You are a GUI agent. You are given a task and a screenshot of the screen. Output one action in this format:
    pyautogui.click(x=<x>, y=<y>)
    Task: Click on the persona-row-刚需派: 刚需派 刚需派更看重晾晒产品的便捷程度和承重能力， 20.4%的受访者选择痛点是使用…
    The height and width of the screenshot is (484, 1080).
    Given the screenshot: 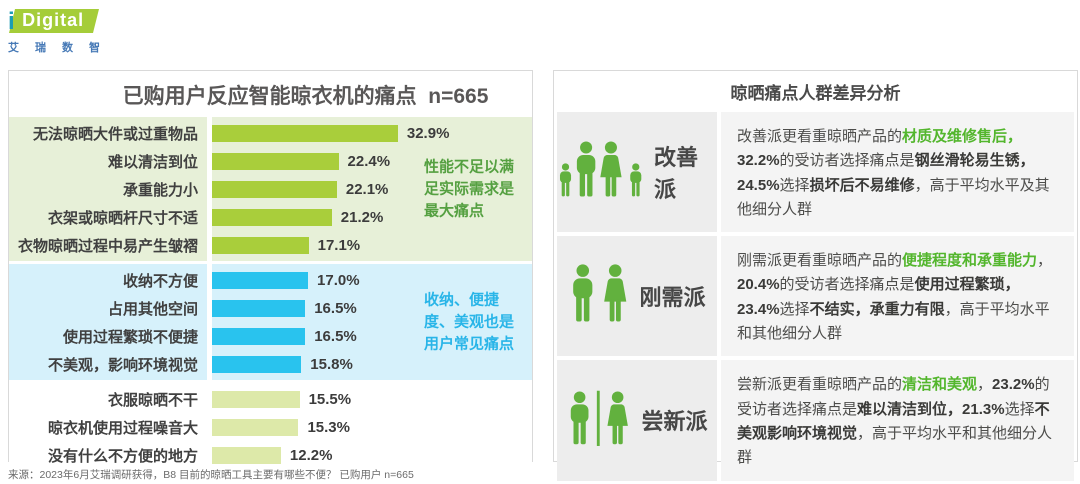 What is the action you would take?
    pyautogui.click(x=815, y=296)
    